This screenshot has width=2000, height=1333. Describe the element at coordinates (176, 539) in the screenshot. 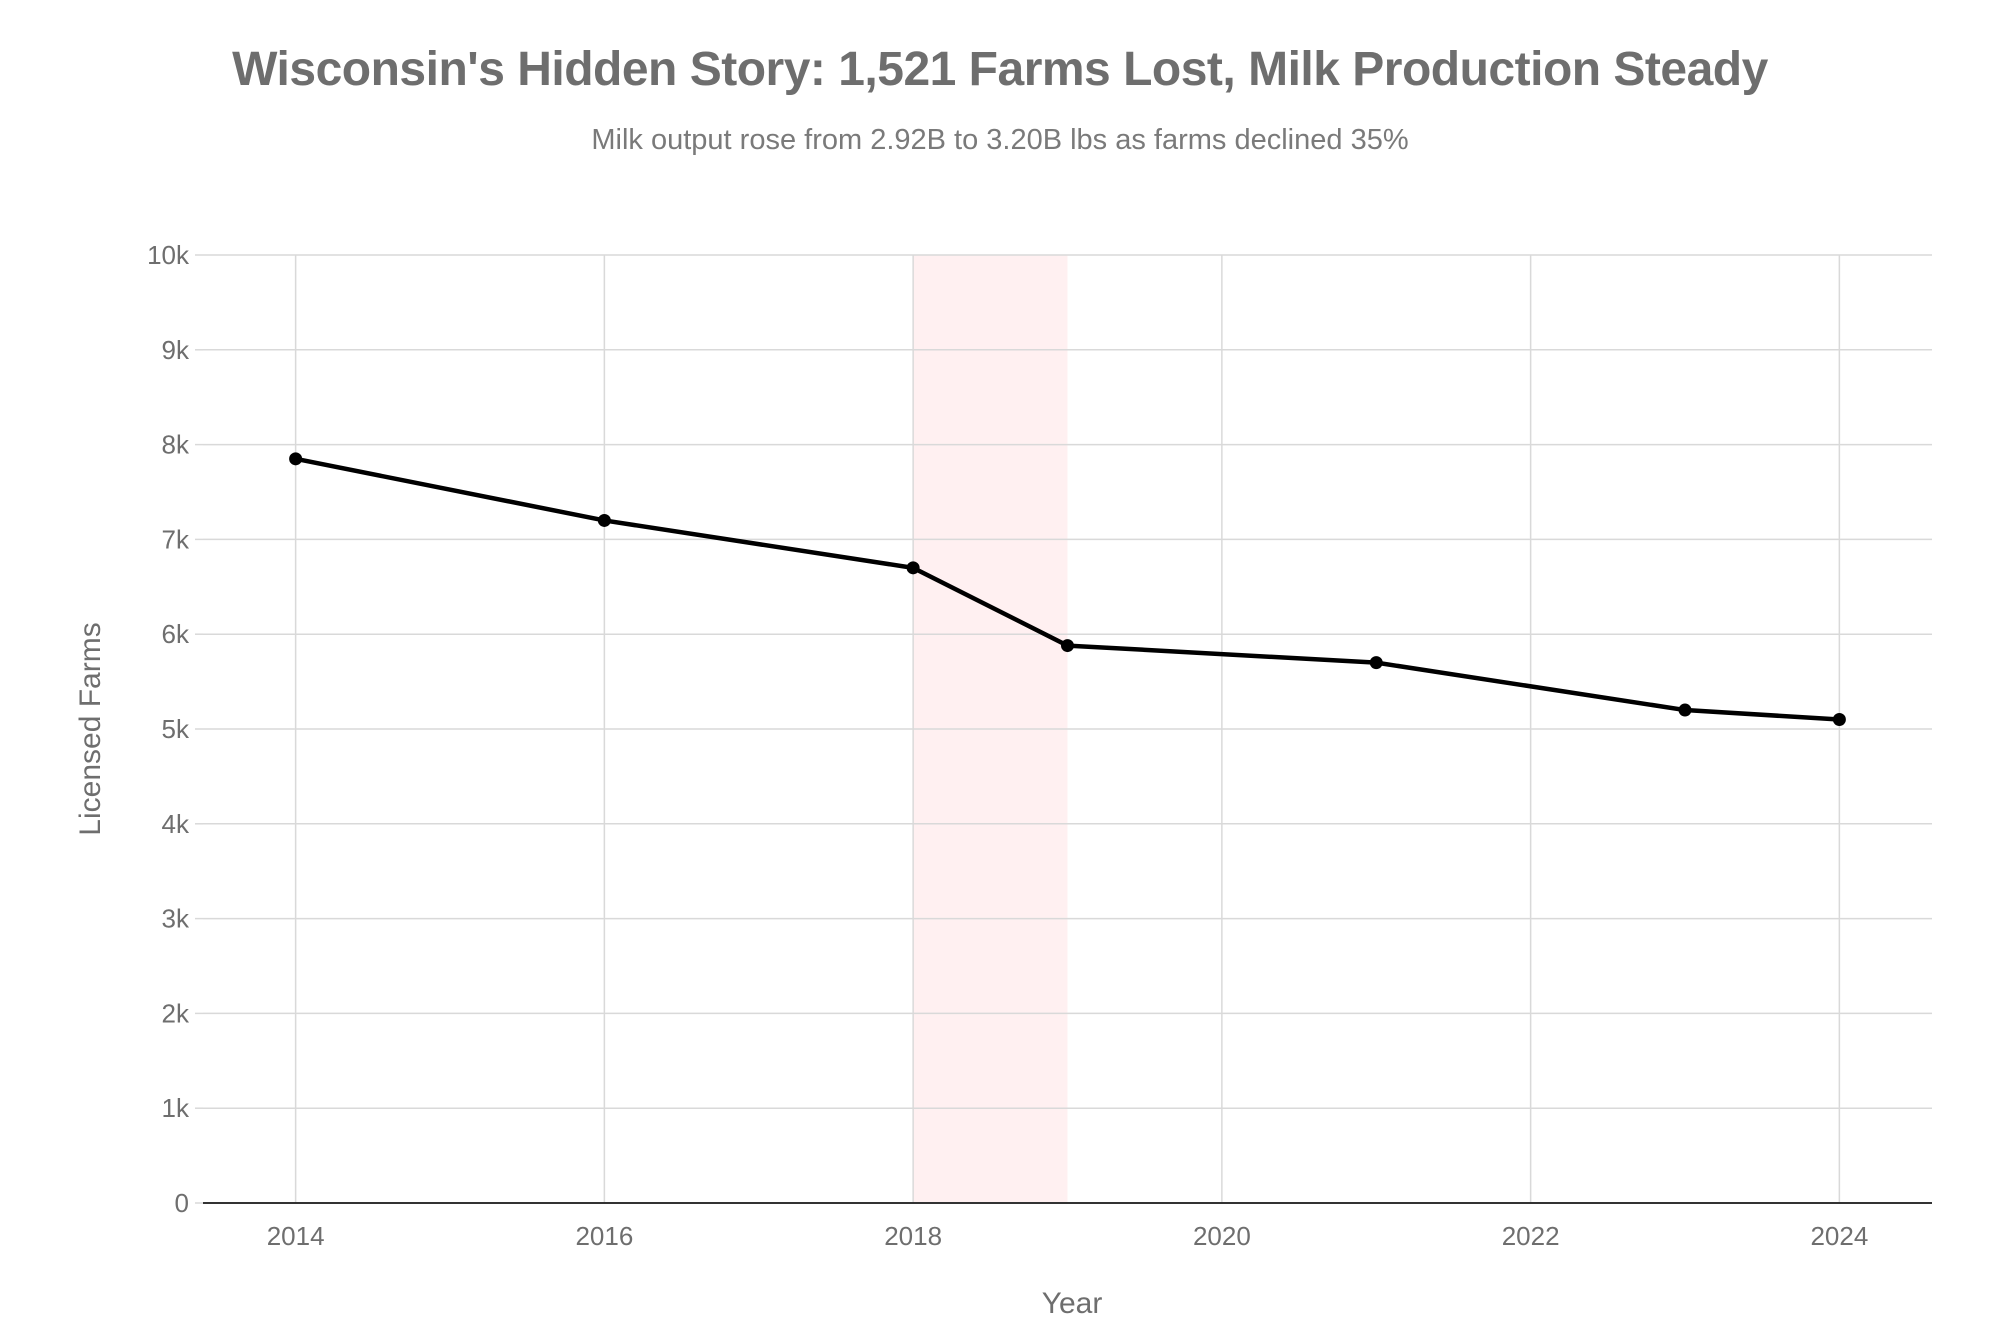

I see `y-tick-label: 7k` at that location.